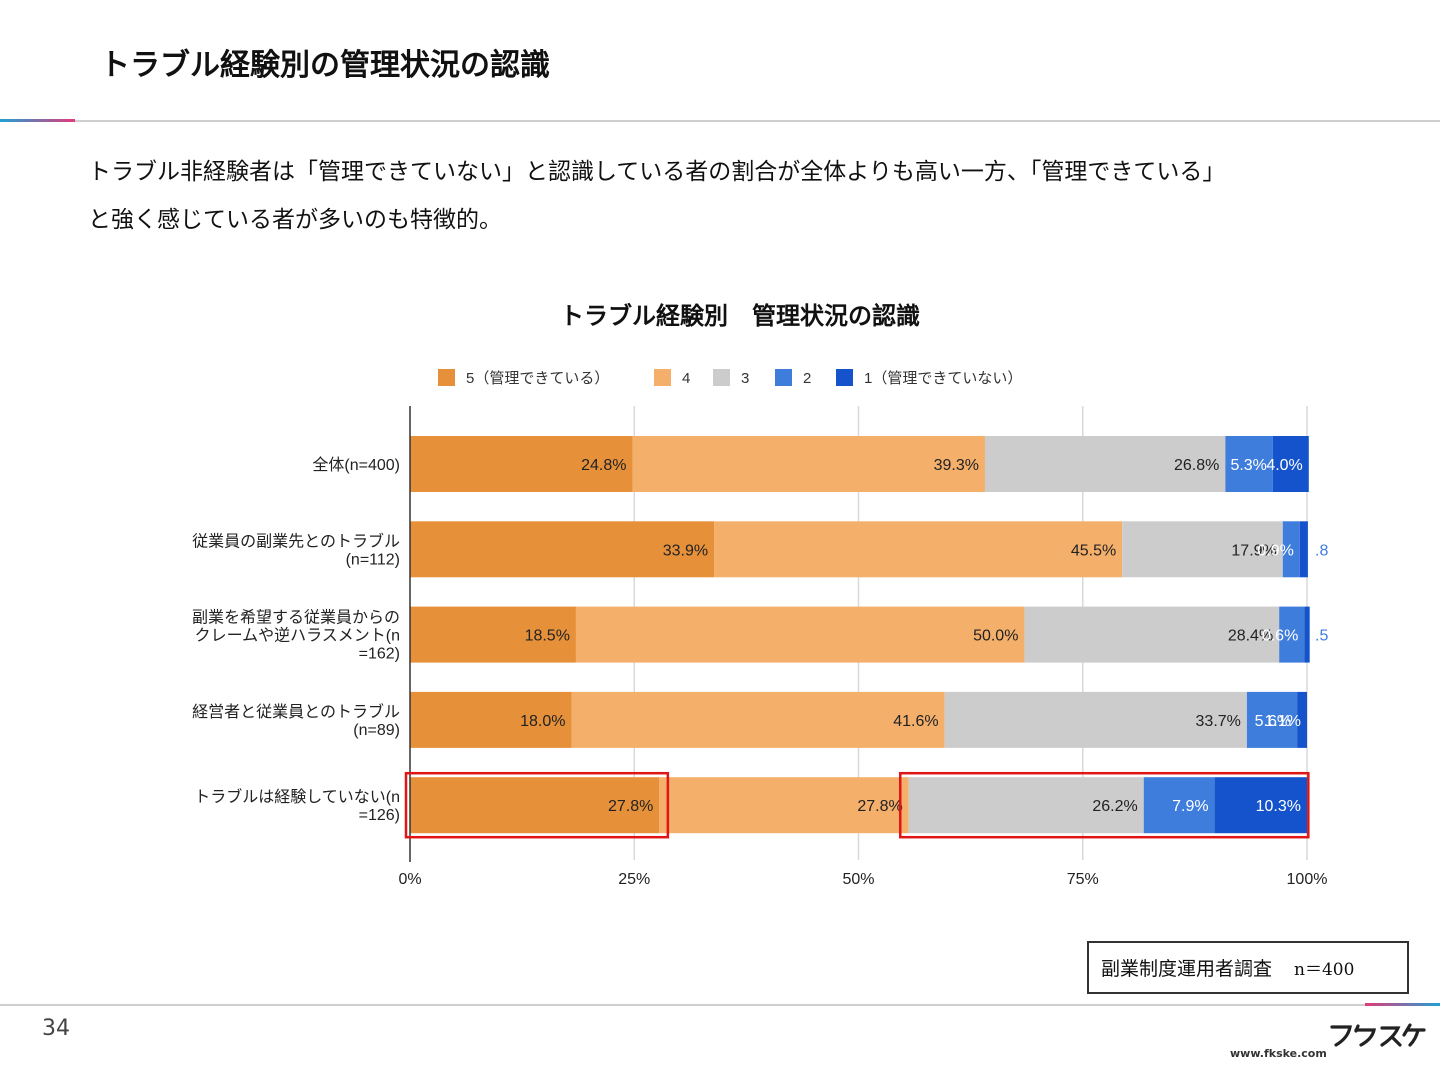 The height and width of the screenshot is (1080, 1440). I want to click on legend-label: 2, so click(807, 378).